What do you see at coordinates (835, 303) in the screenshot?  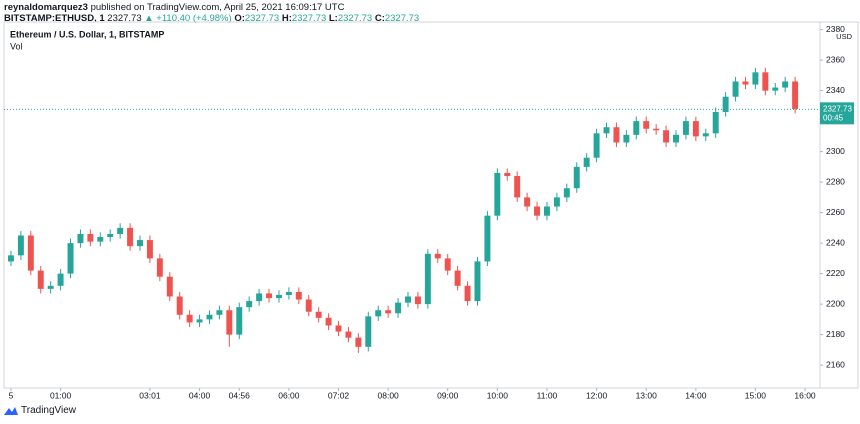 I see `y-tick-label: 2200` at bounding box center [835, 303].